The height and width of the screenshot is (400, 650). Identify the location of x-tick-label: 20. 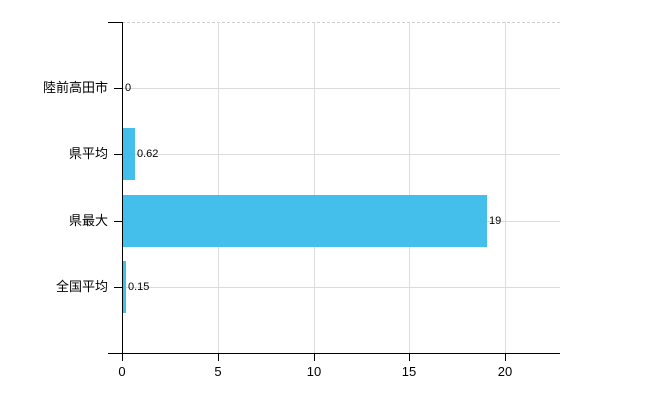
(505, 371).